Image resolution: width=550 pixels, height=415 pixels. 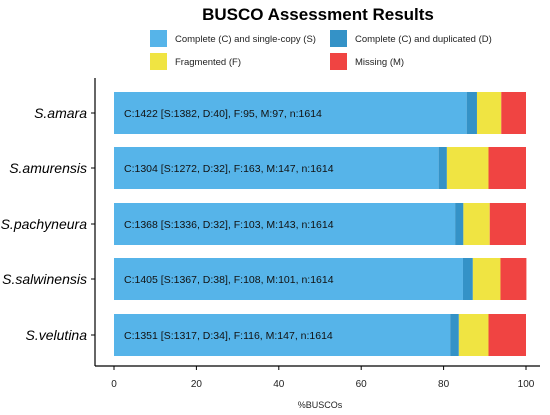 I want to click on chart-title: BUSCO Assessment Results, so click(x=318, y=14).